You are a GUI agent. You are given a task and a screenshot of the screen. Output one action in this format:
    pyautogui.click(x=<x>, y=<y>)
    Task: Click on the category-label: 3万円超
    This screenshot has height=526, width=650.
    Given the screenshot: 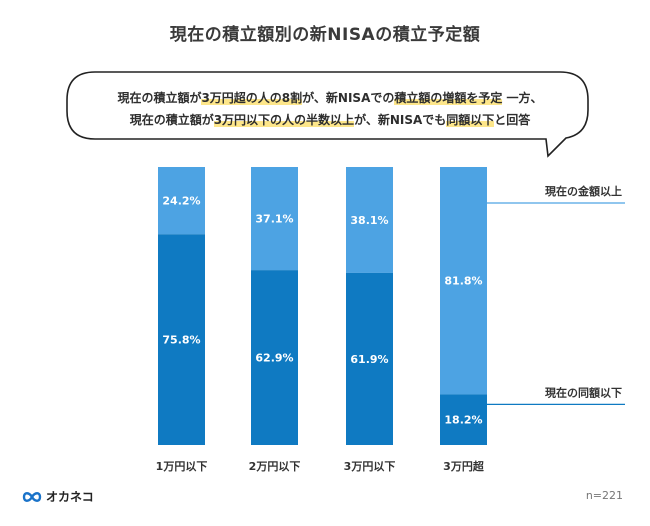 What is the action you would take?
    pyautogui.click(x=464, y=466)
    